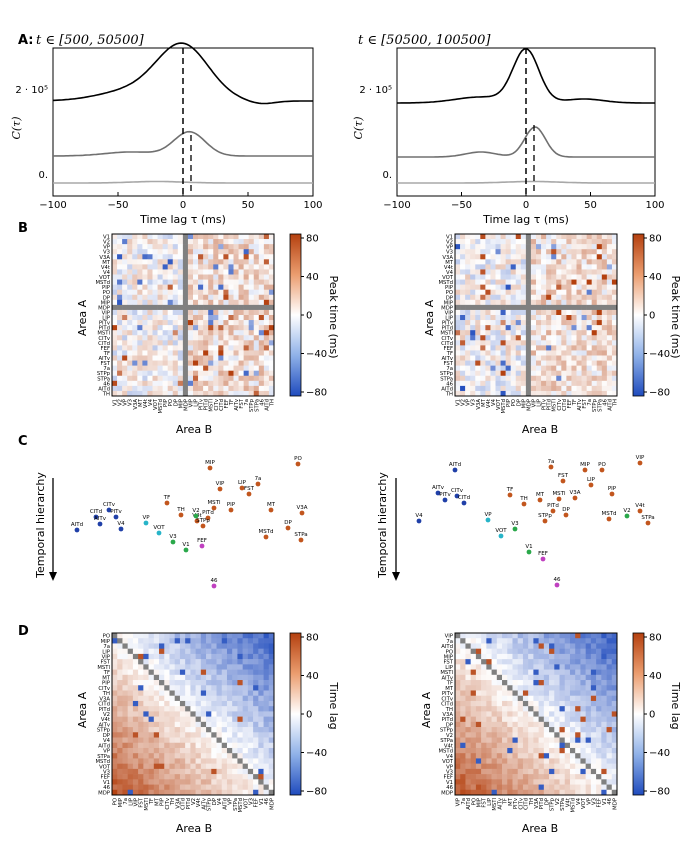 The width and height of the screenshot is (685, 847). What do you see at coordinates (43, 175) in the screenshot?
I see `panel-a-left-ytick-1: 0.` at bounding box center [43, 175].